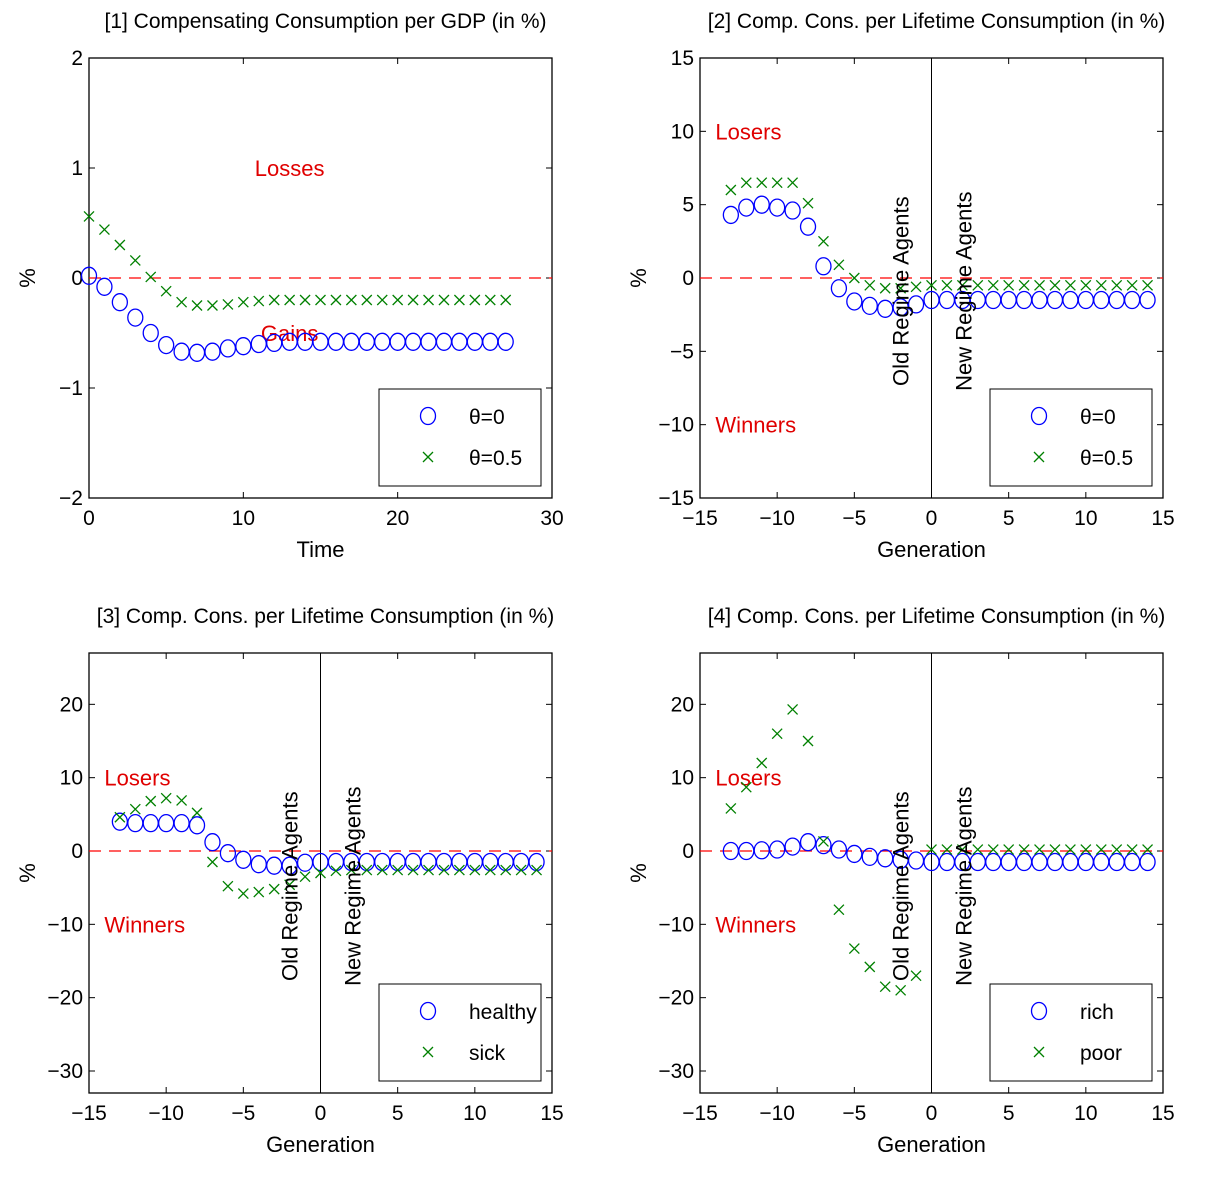  What do you see at coordinates (551, 518) in the screenshot?
I see `x-tick-label: 30` at bounding box center [551, 518].